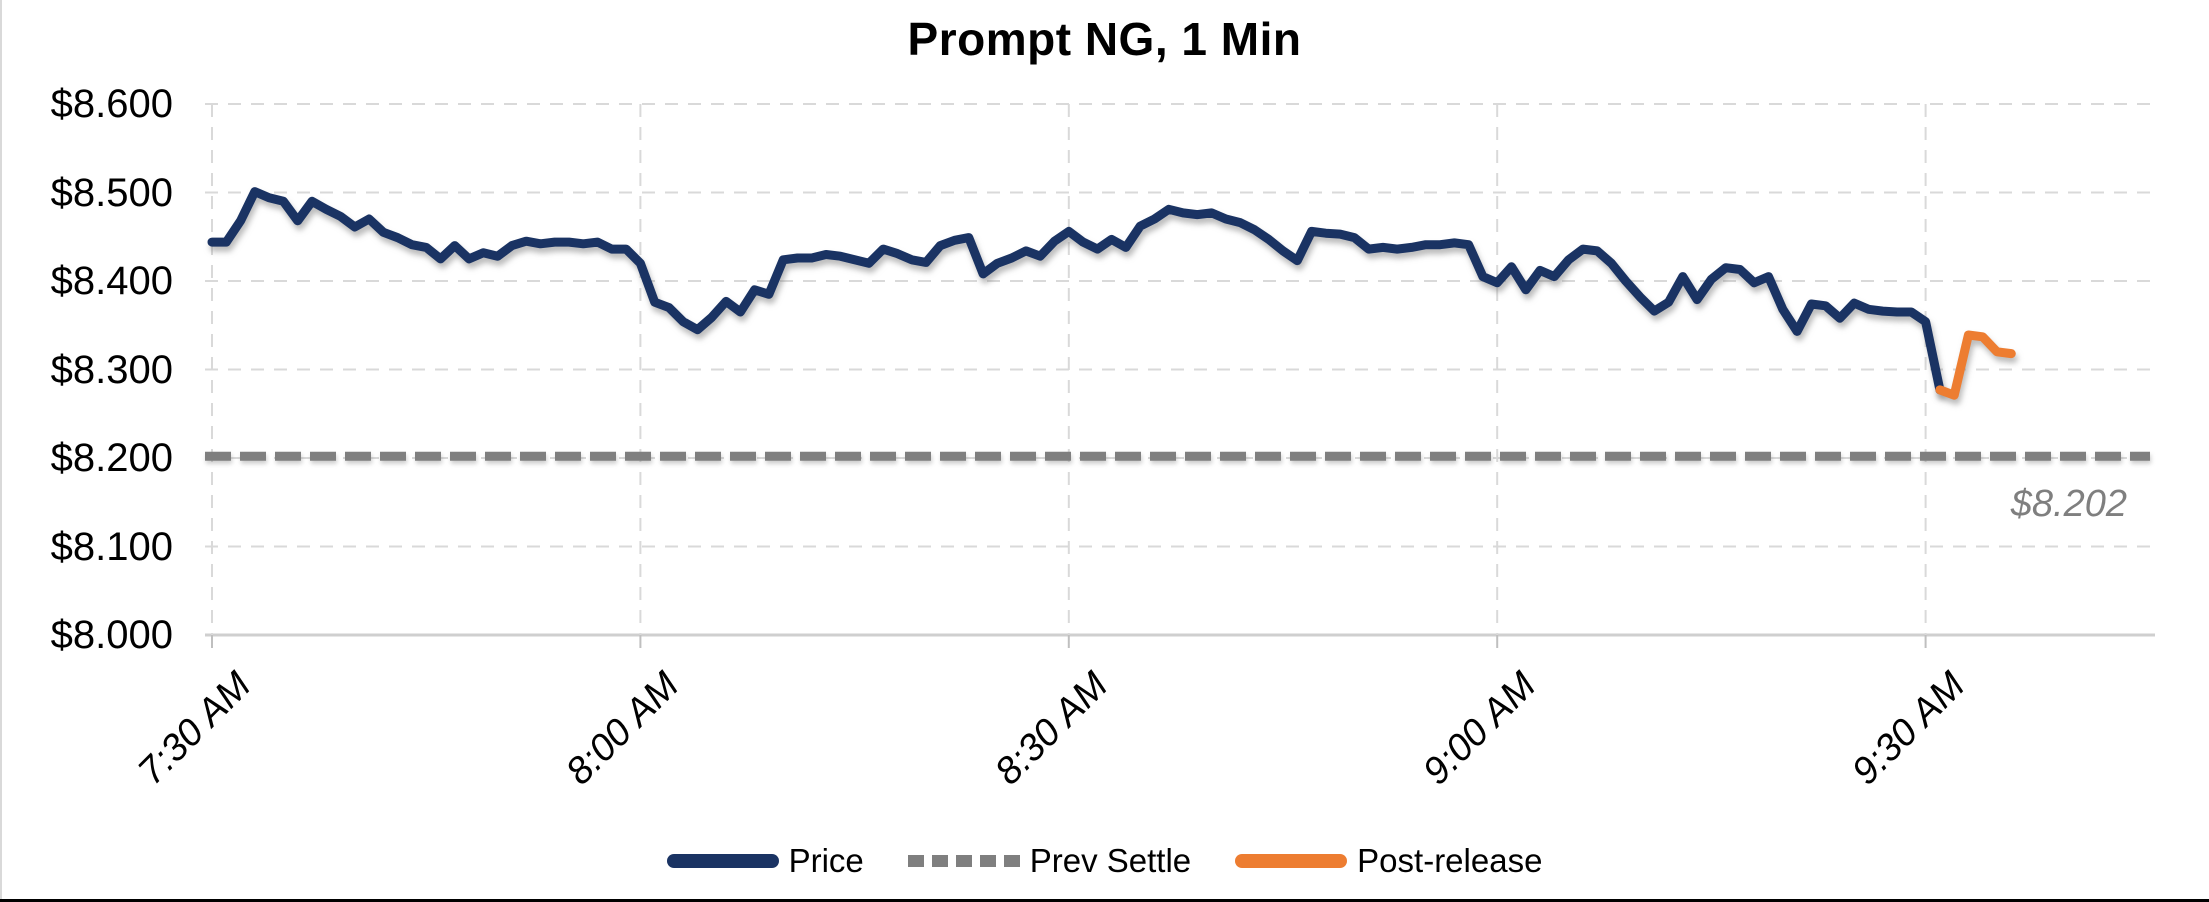  What do you see at coordinates (111, 635) in the screenshot?
I see `y-axis-label: $8.000` at bounding box center [111, 635].